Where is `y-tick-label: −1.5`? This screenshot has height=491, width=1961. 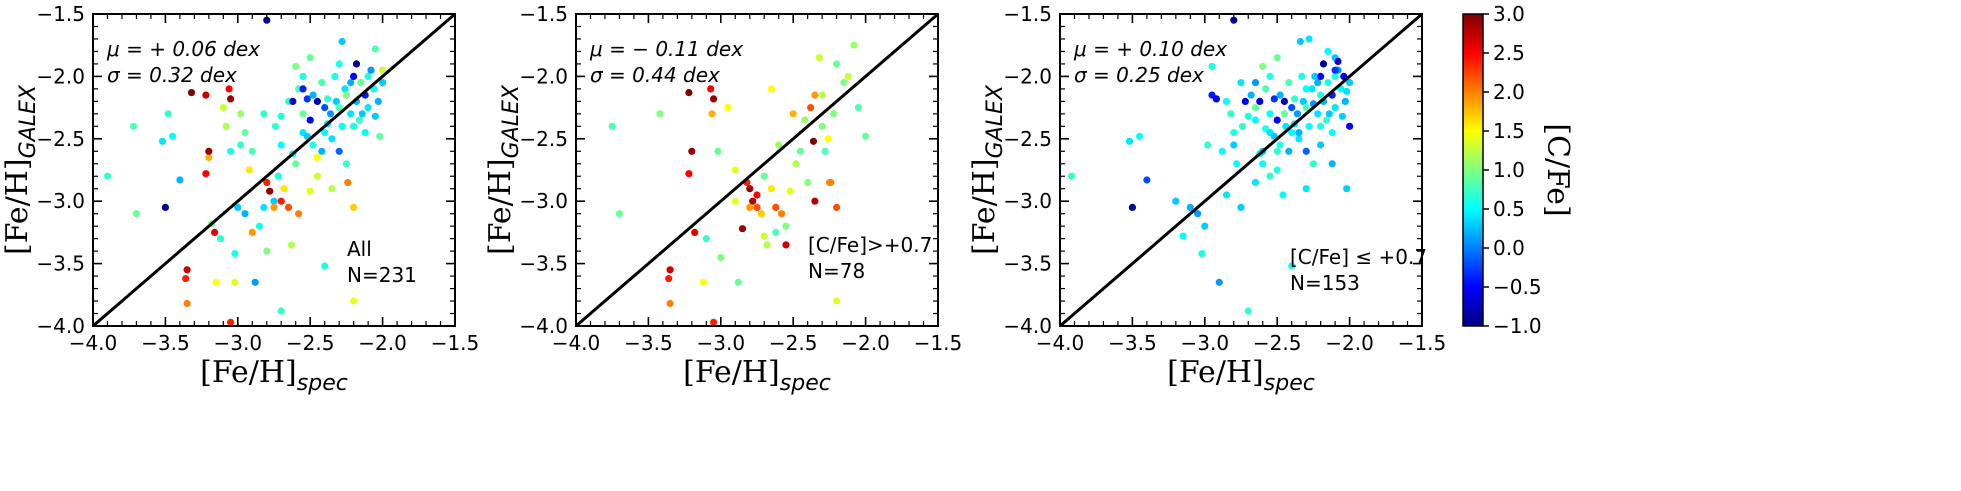 y-tick-label: −1.5 is located at coordinates (60, 14).